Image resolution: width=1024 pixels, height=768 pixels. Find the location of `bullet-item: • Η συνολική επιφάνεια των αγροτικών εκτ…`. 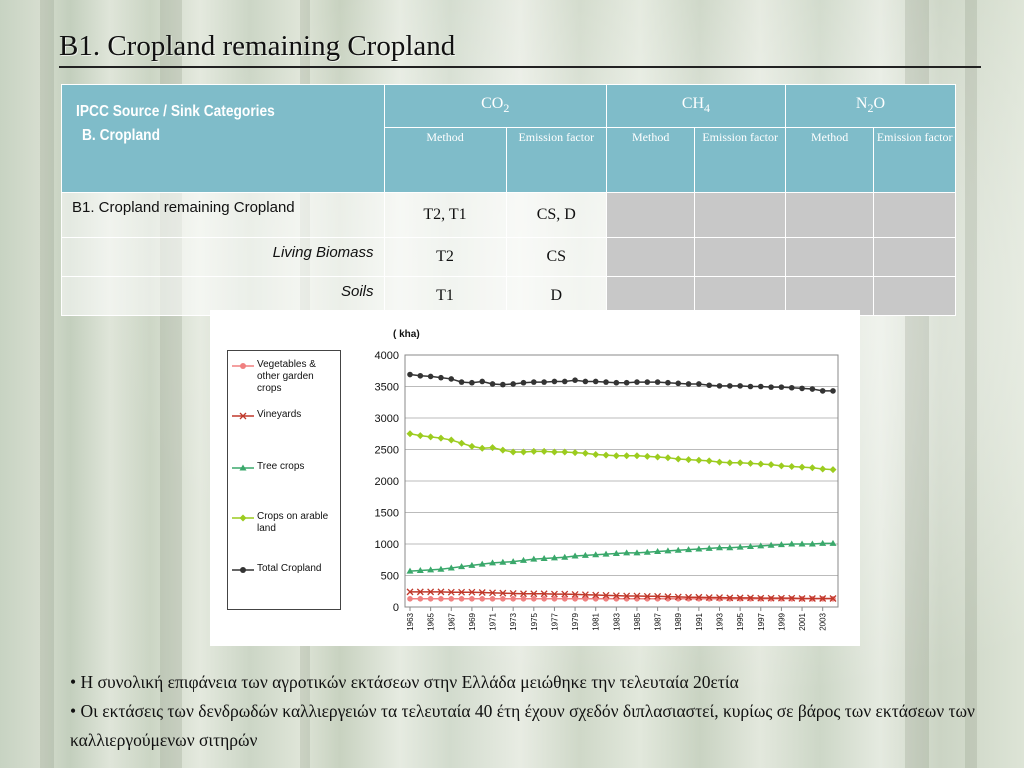

bullet-item: • Η συνολική επιφάνεια των αγροτικών εκτ… is located at coordinates (404, 682).